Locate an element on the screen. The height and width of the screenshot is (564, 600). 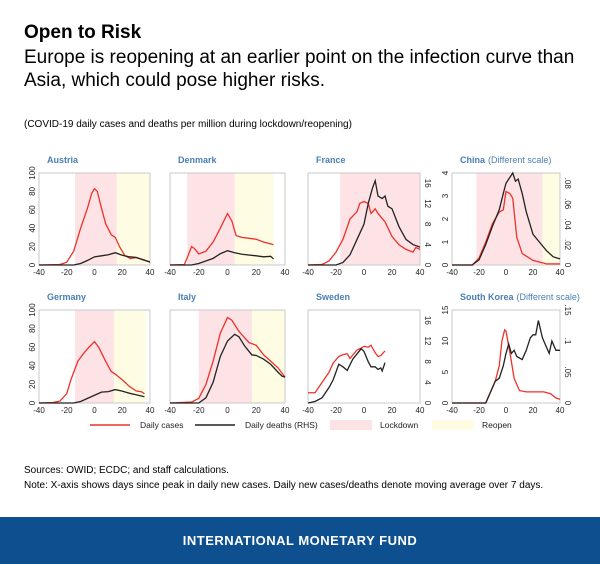
panel-title-text: France is located at coordinates (331, 160).